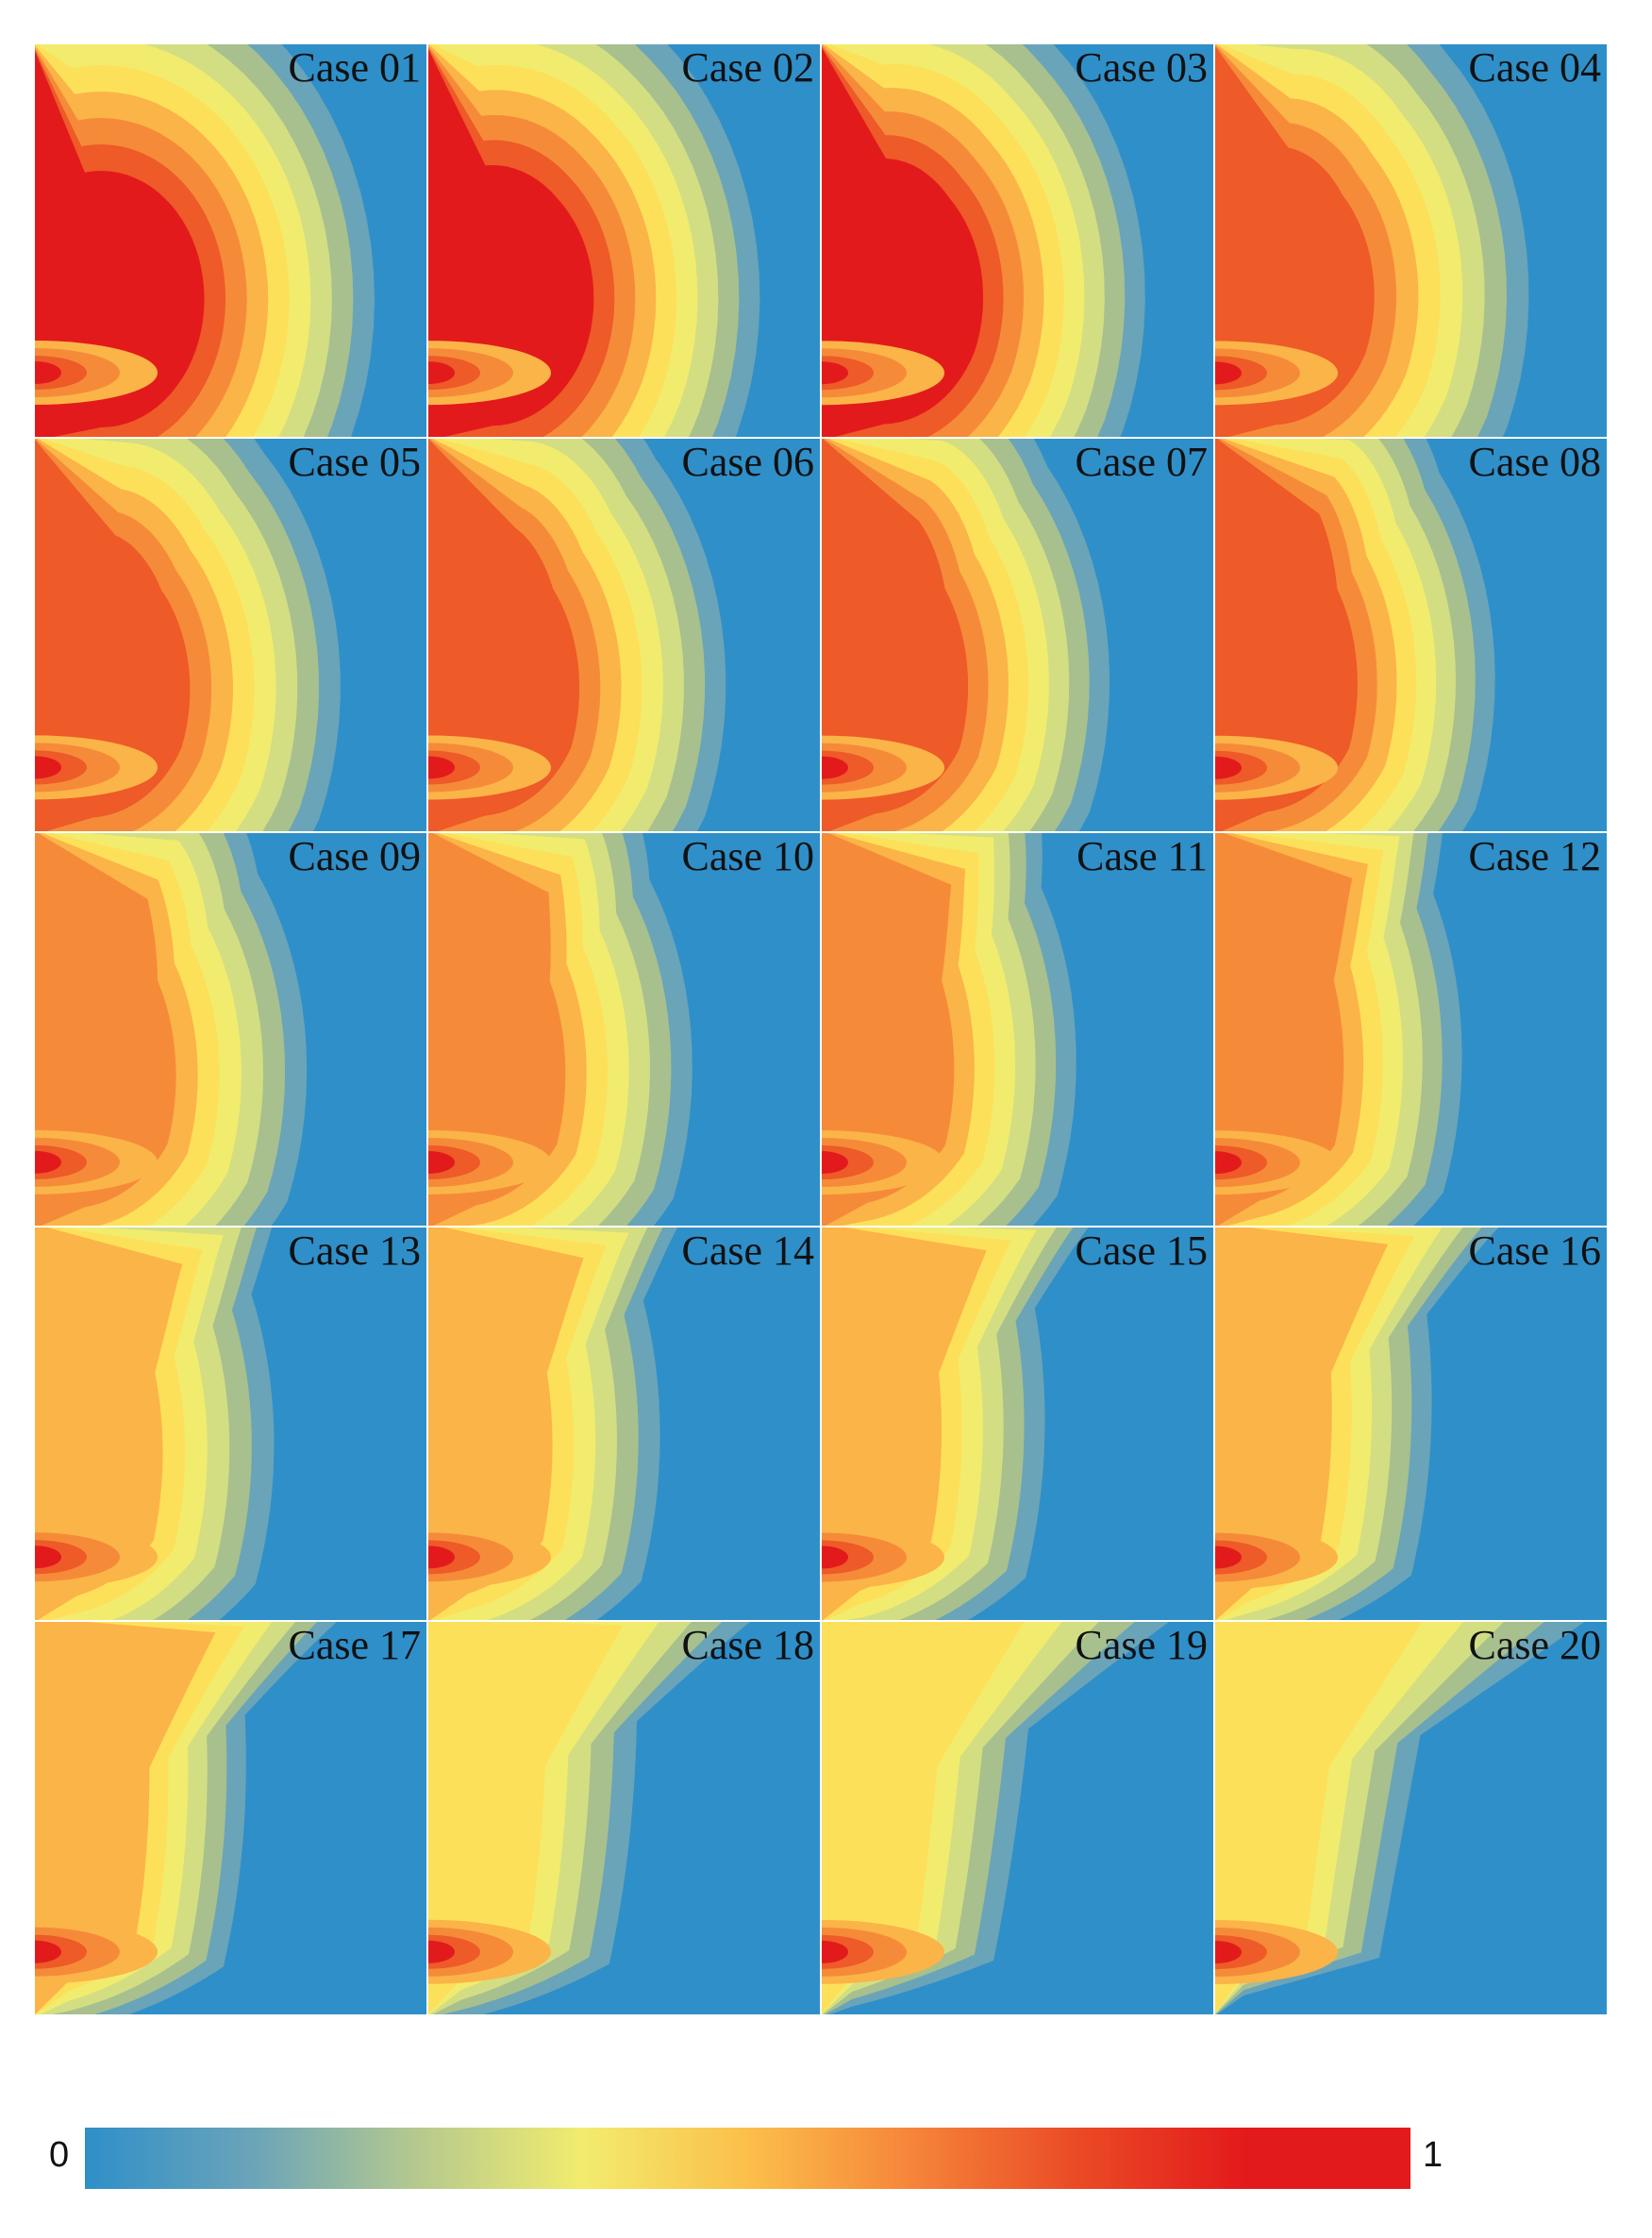 This screenshot has height=2238, width=1652. I want to click on contour-panel: Case 08, so click(1411, 635).